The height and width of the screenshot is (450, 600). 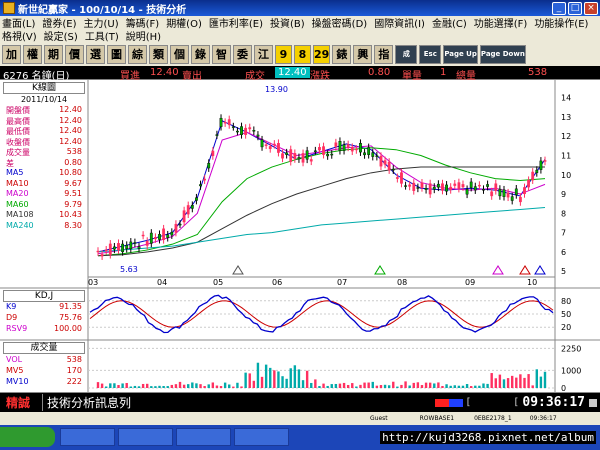 What do you see at coordinates (74, 54) in the screenshot?
I see `toolbar-button: 價` at bounding box center [74, 54].